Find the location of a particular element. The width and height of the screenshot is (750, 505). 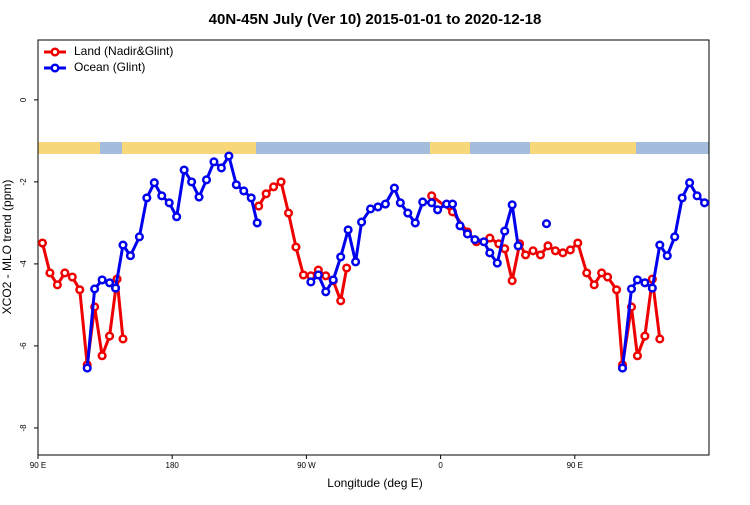

x-tick-label: 90 W is located at coordinates (306, 465).